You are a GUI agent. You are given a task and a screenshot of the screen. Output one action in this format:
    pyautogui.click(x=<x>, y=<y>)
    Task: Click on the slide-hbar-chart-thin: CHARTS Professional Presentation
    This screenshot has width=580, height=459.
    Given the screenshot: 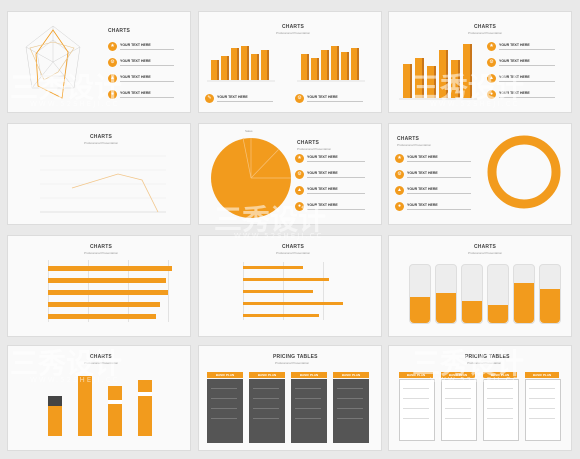 What is the action you would take?
    pyautogui.click(x=290, y=286)
    